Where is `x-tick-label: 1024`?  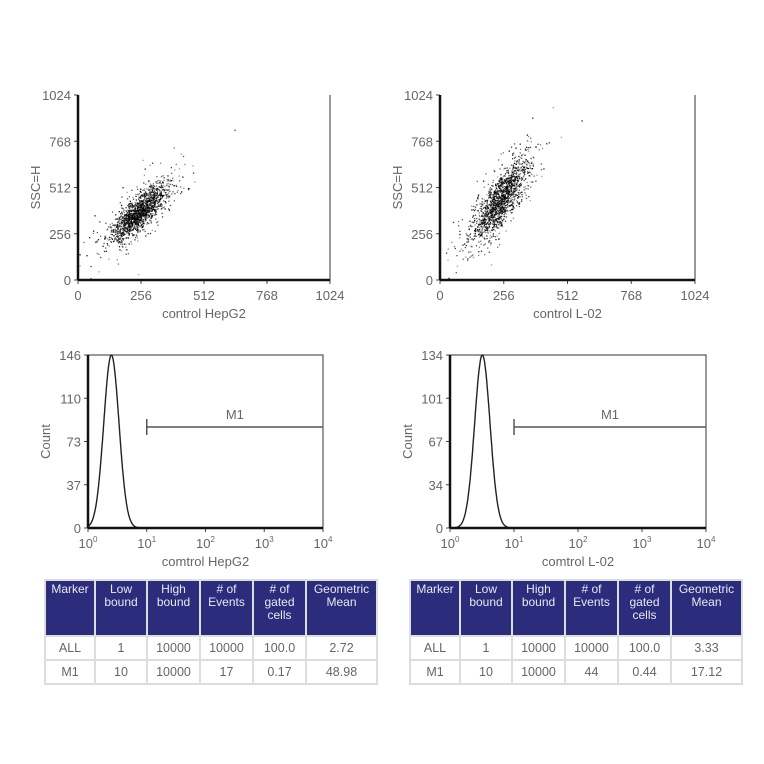
x-tick-label: 1024 is located at coordinates (695, 295).